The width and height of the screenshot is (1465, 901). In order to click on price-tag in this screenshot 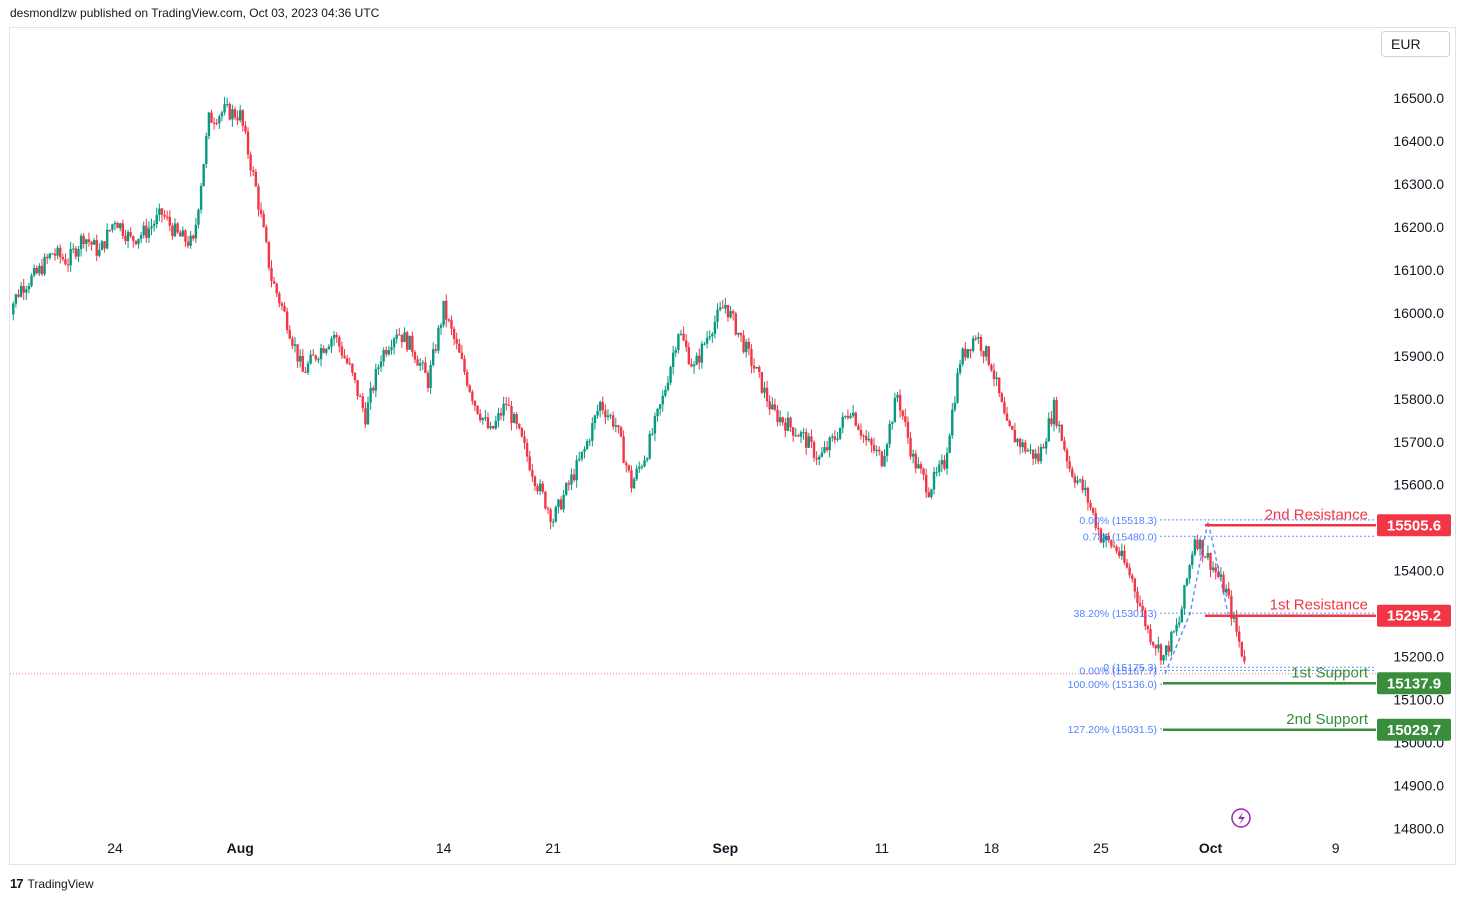, I will do `click(1414, 683)`.